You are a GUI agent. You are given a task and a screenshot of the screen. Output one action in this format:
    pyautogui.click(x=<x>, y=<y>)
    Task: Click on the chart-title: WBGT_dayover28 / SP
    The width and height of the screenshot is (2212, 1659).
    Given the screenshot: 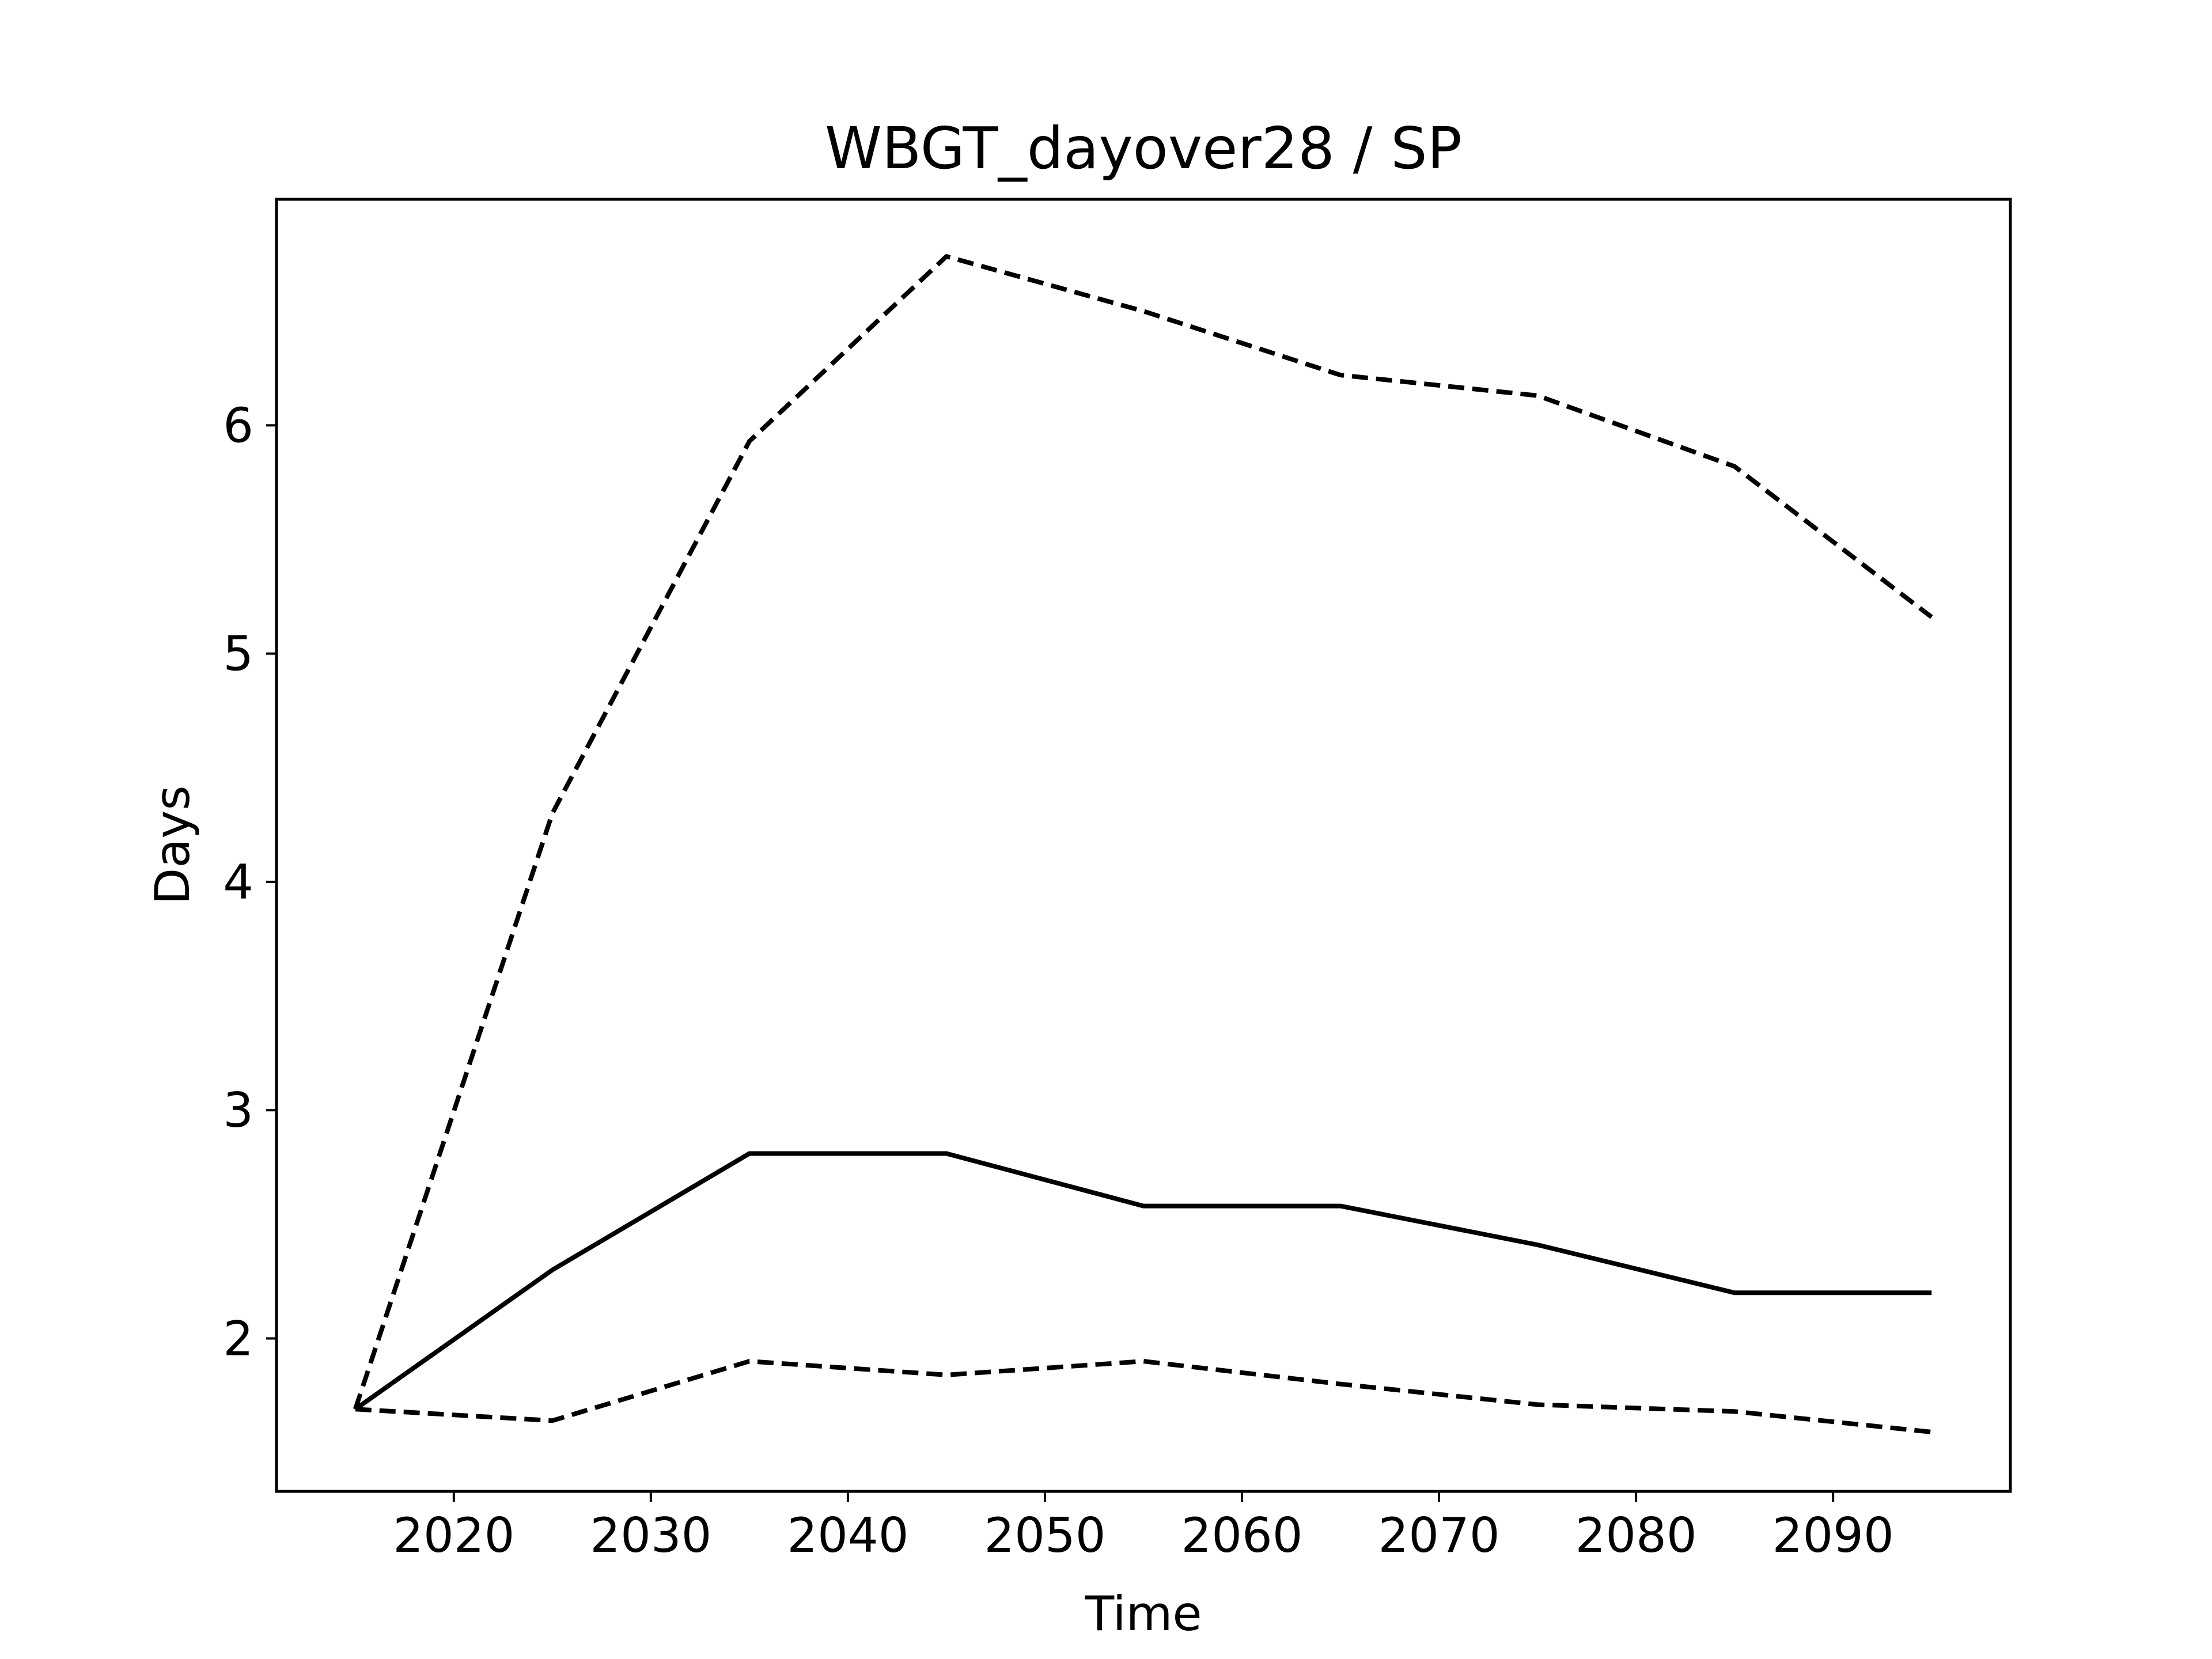 What is the action you would take?
    pyautogui.click(x=1143, y=148)
    